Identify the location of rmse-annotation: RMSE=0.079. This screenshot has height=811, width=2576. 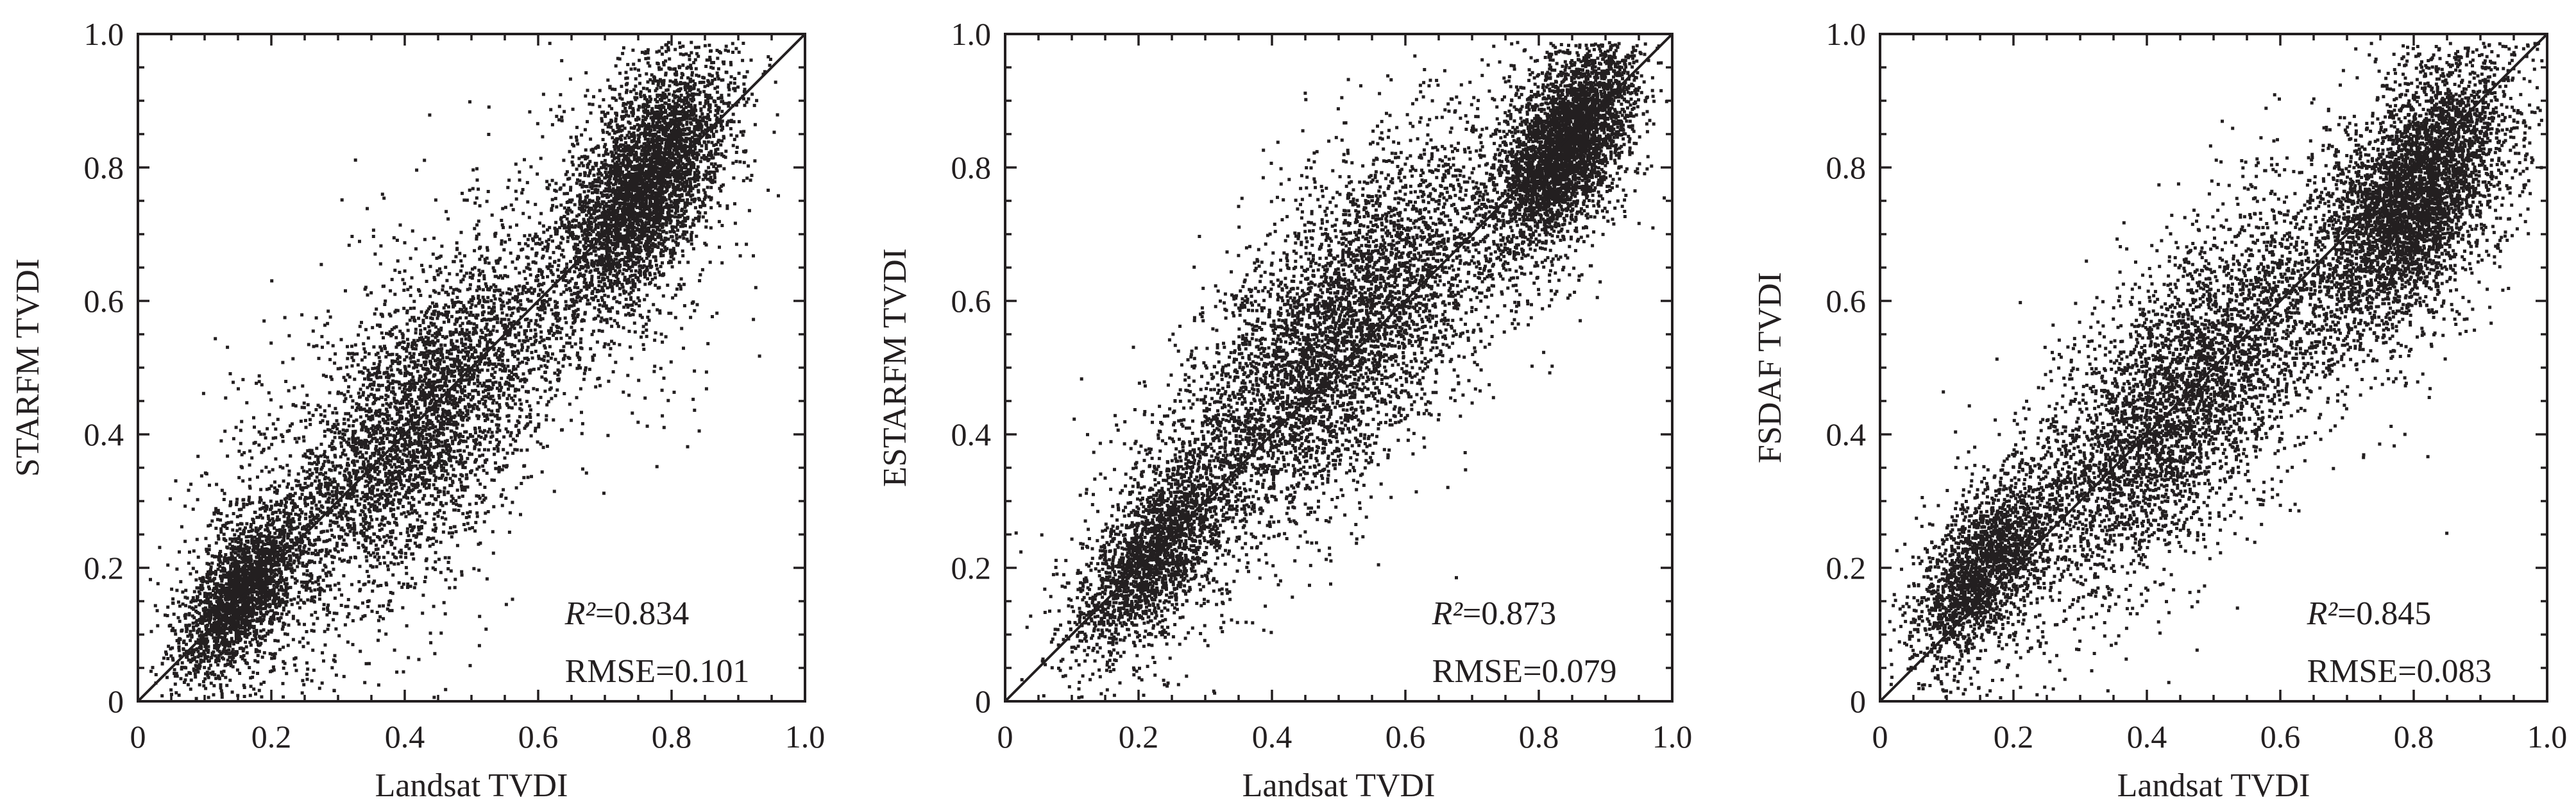
(1524, 671).